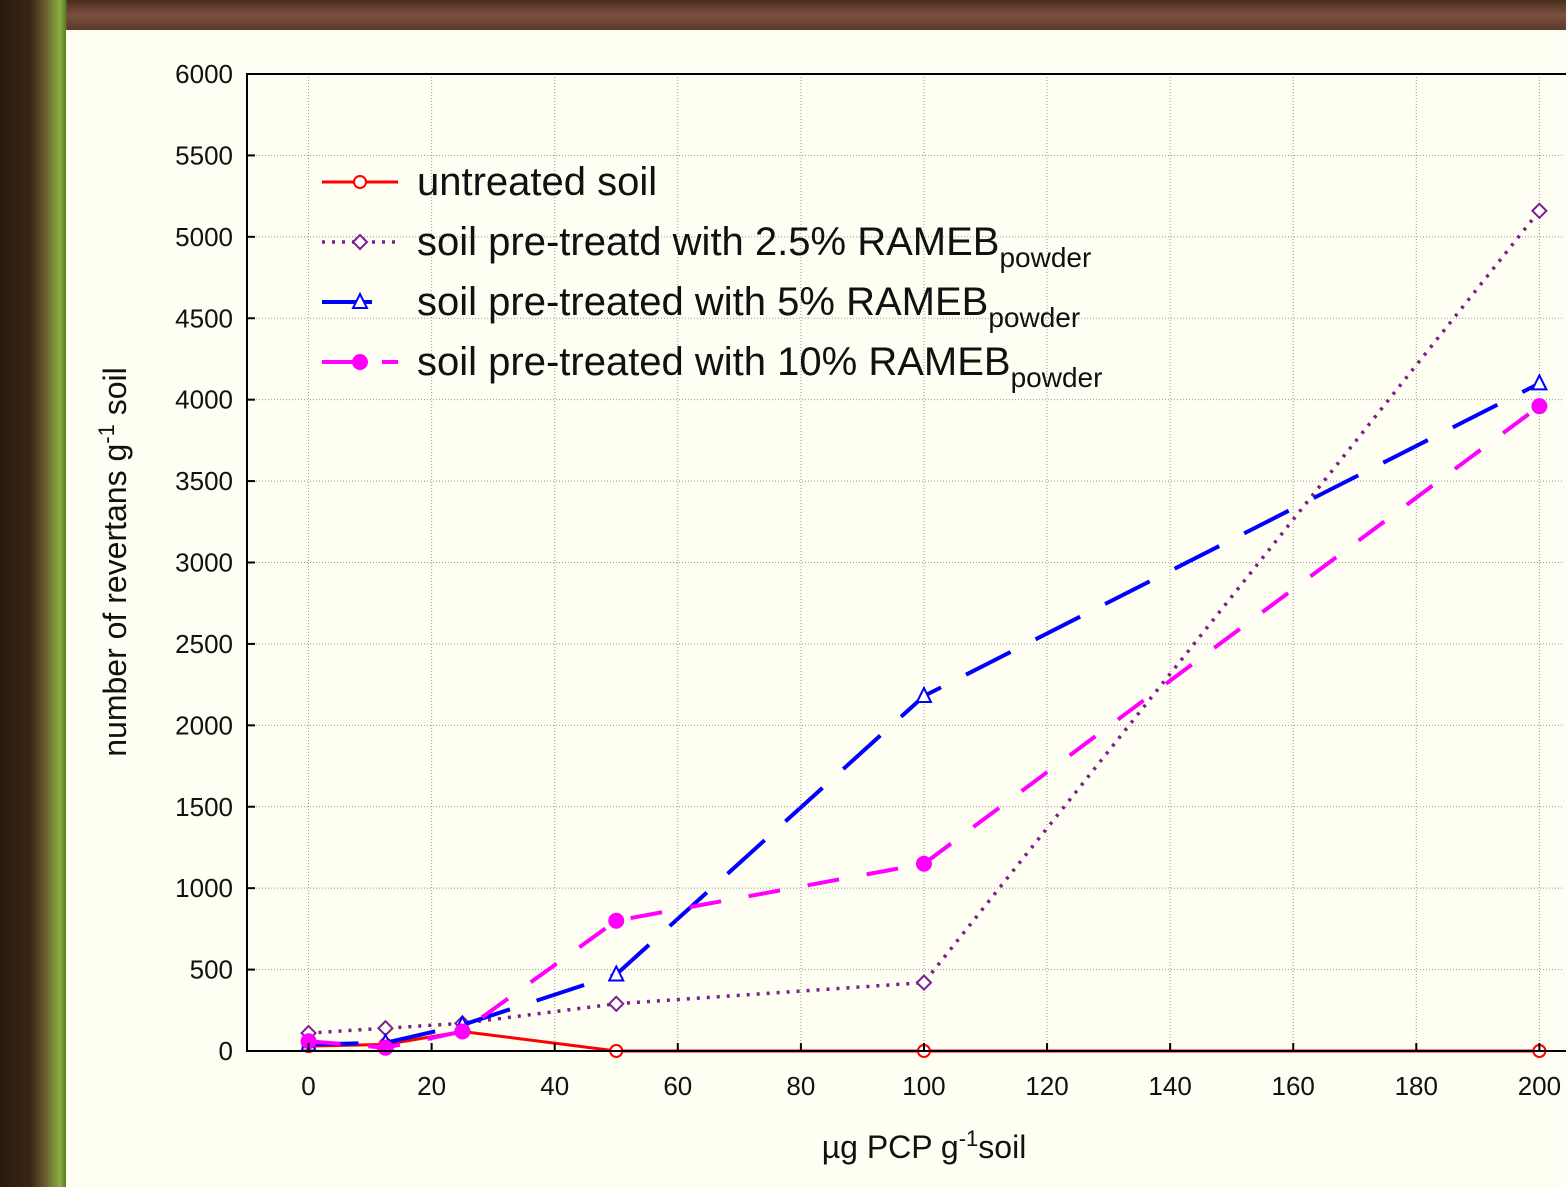 The height and width of the screenshot is (1187, 1566). I want to click on x-tick-label: 200, so click(1539, 1086).